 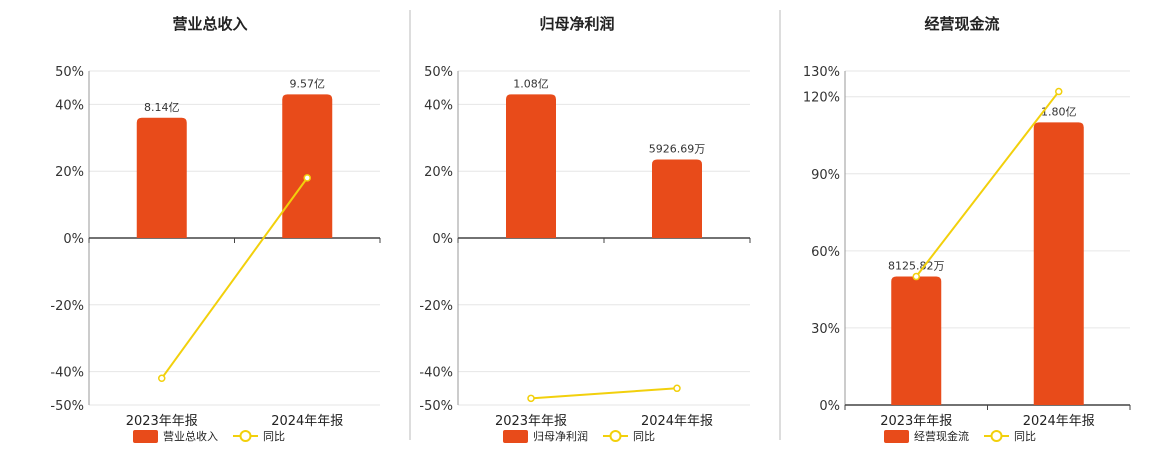 What do you see at coordinates (531, 83) in the screenshot?
I see `bar-data-label: 1.08亿` at bounding box center [531, 83].